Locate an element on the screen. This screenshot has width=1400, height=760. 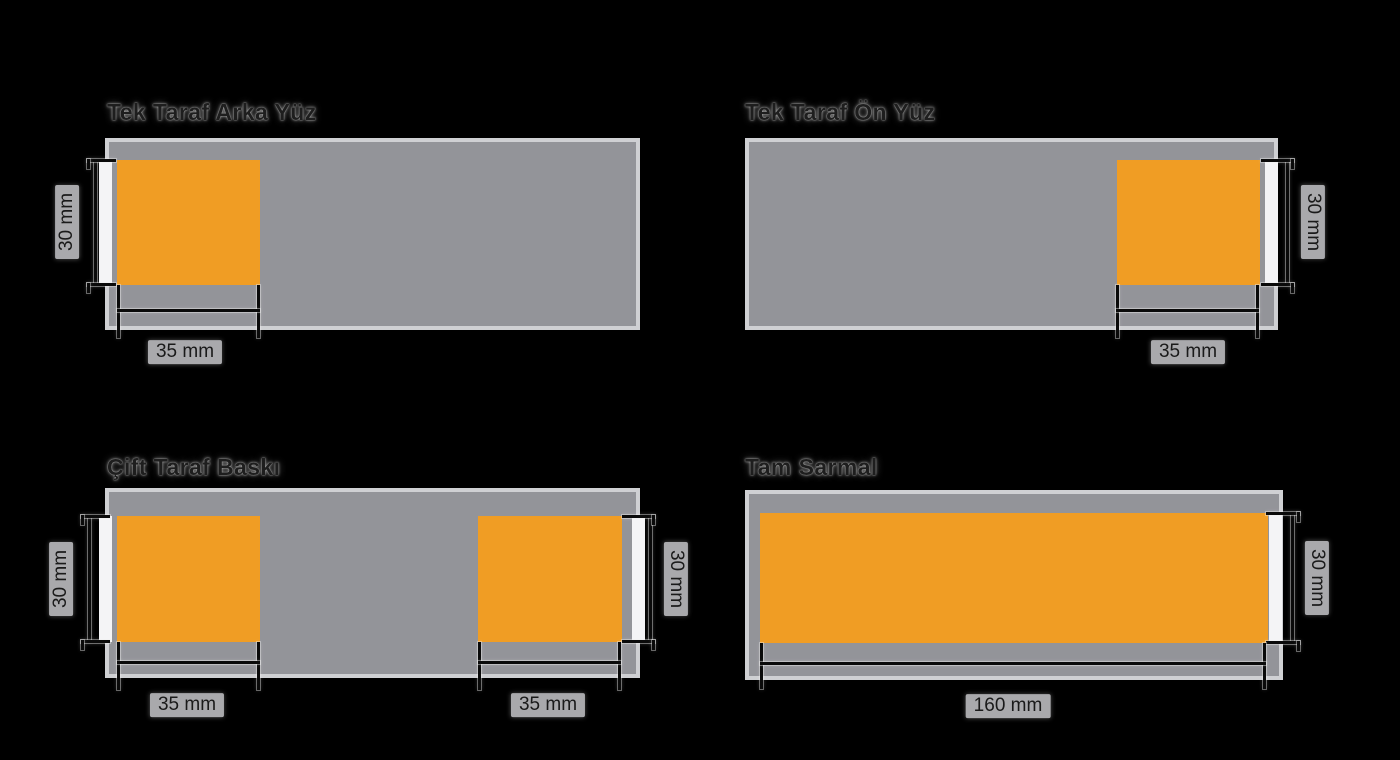
width-dimension-label: 160 mm is located at coordinates (1008, 706).